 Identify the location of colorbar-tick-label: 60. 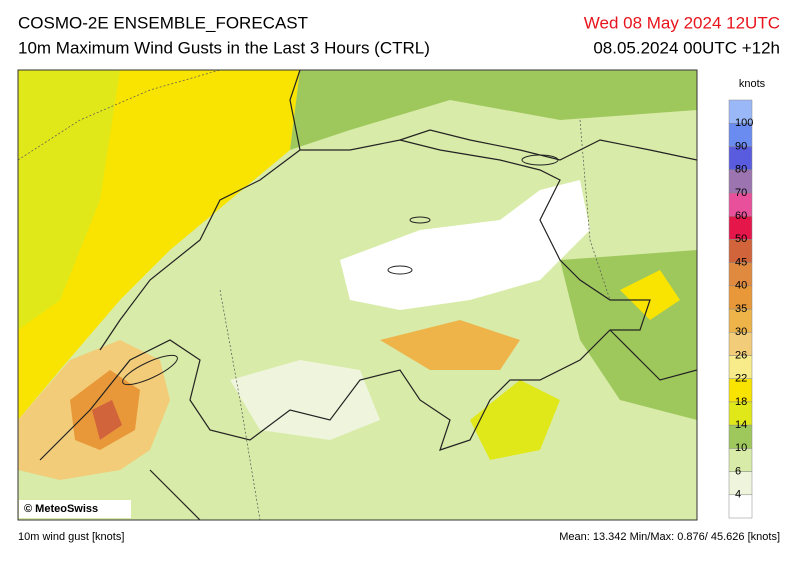
(741, 216).